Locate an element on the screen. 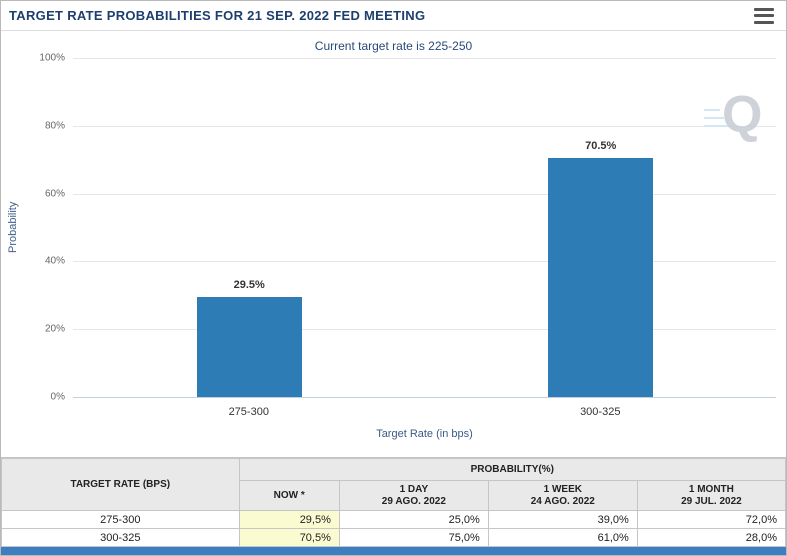  column-date: 29 AGO. 2022 is located at coordinates (413, 501).